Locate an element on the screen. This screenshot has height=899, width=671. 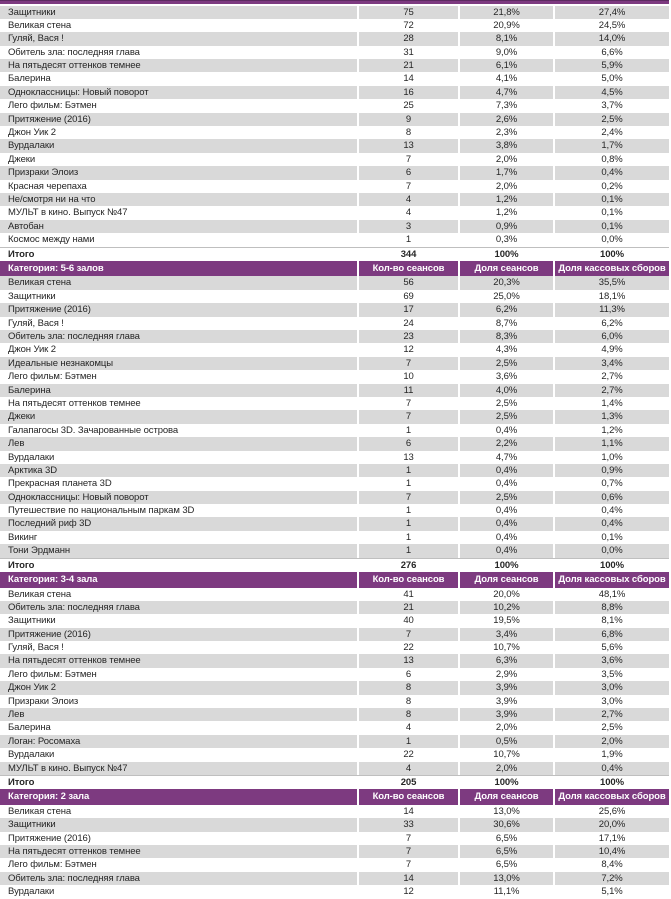
boxoffice-share-cell: 0,1% is located at coordinates (612, 213).